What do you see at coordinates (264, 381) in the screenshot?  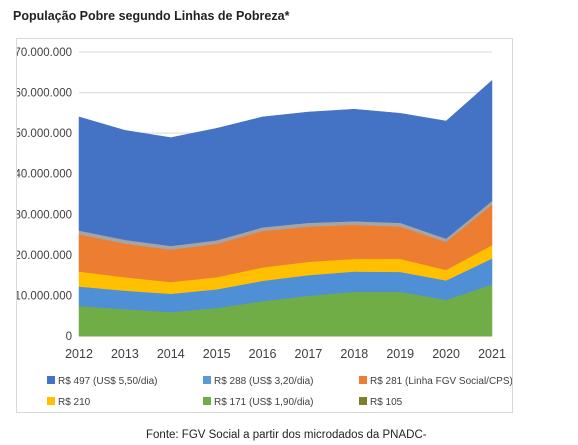 I see `legend-label: R$ 288 (US$ 3,20/dia)` at bounding box center [264, 381].